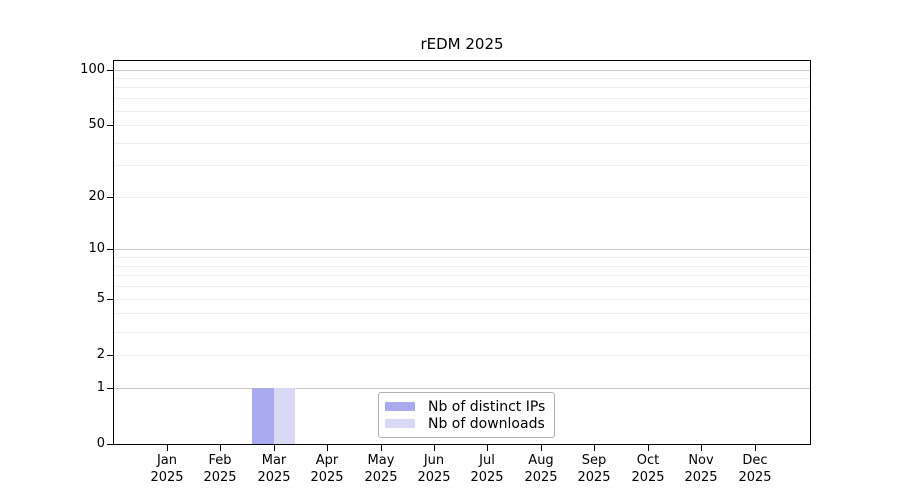 This screenshot has width=900, height=500. I want to click on y-axis-tick-label: 1, so click(100, 387).